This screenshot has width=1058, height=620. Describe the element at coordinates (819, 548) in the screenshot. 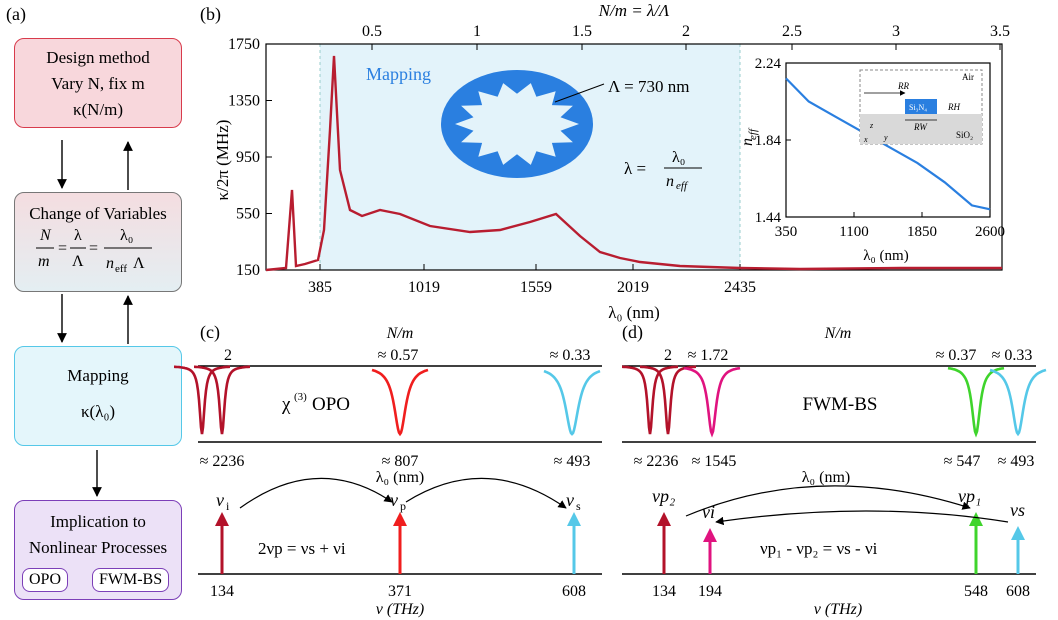

I see `d-equation: νp₁ - νp₂ = νs - νi` at that location.